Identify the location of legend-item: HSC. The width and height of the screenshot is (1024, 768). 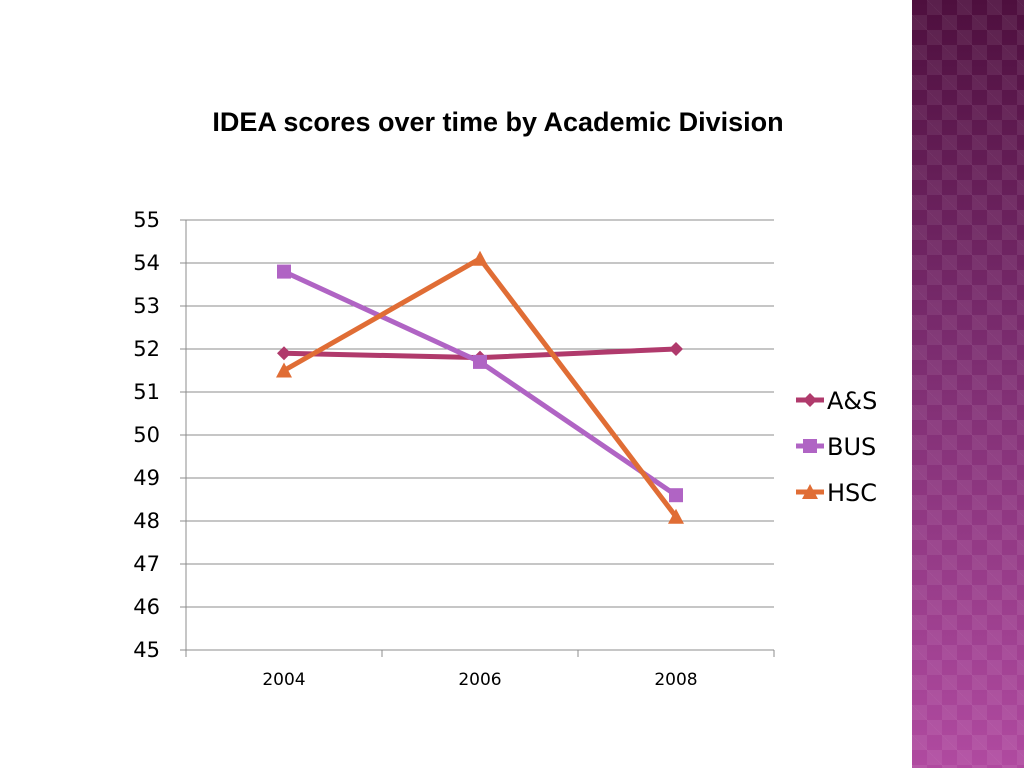
(836, 493).